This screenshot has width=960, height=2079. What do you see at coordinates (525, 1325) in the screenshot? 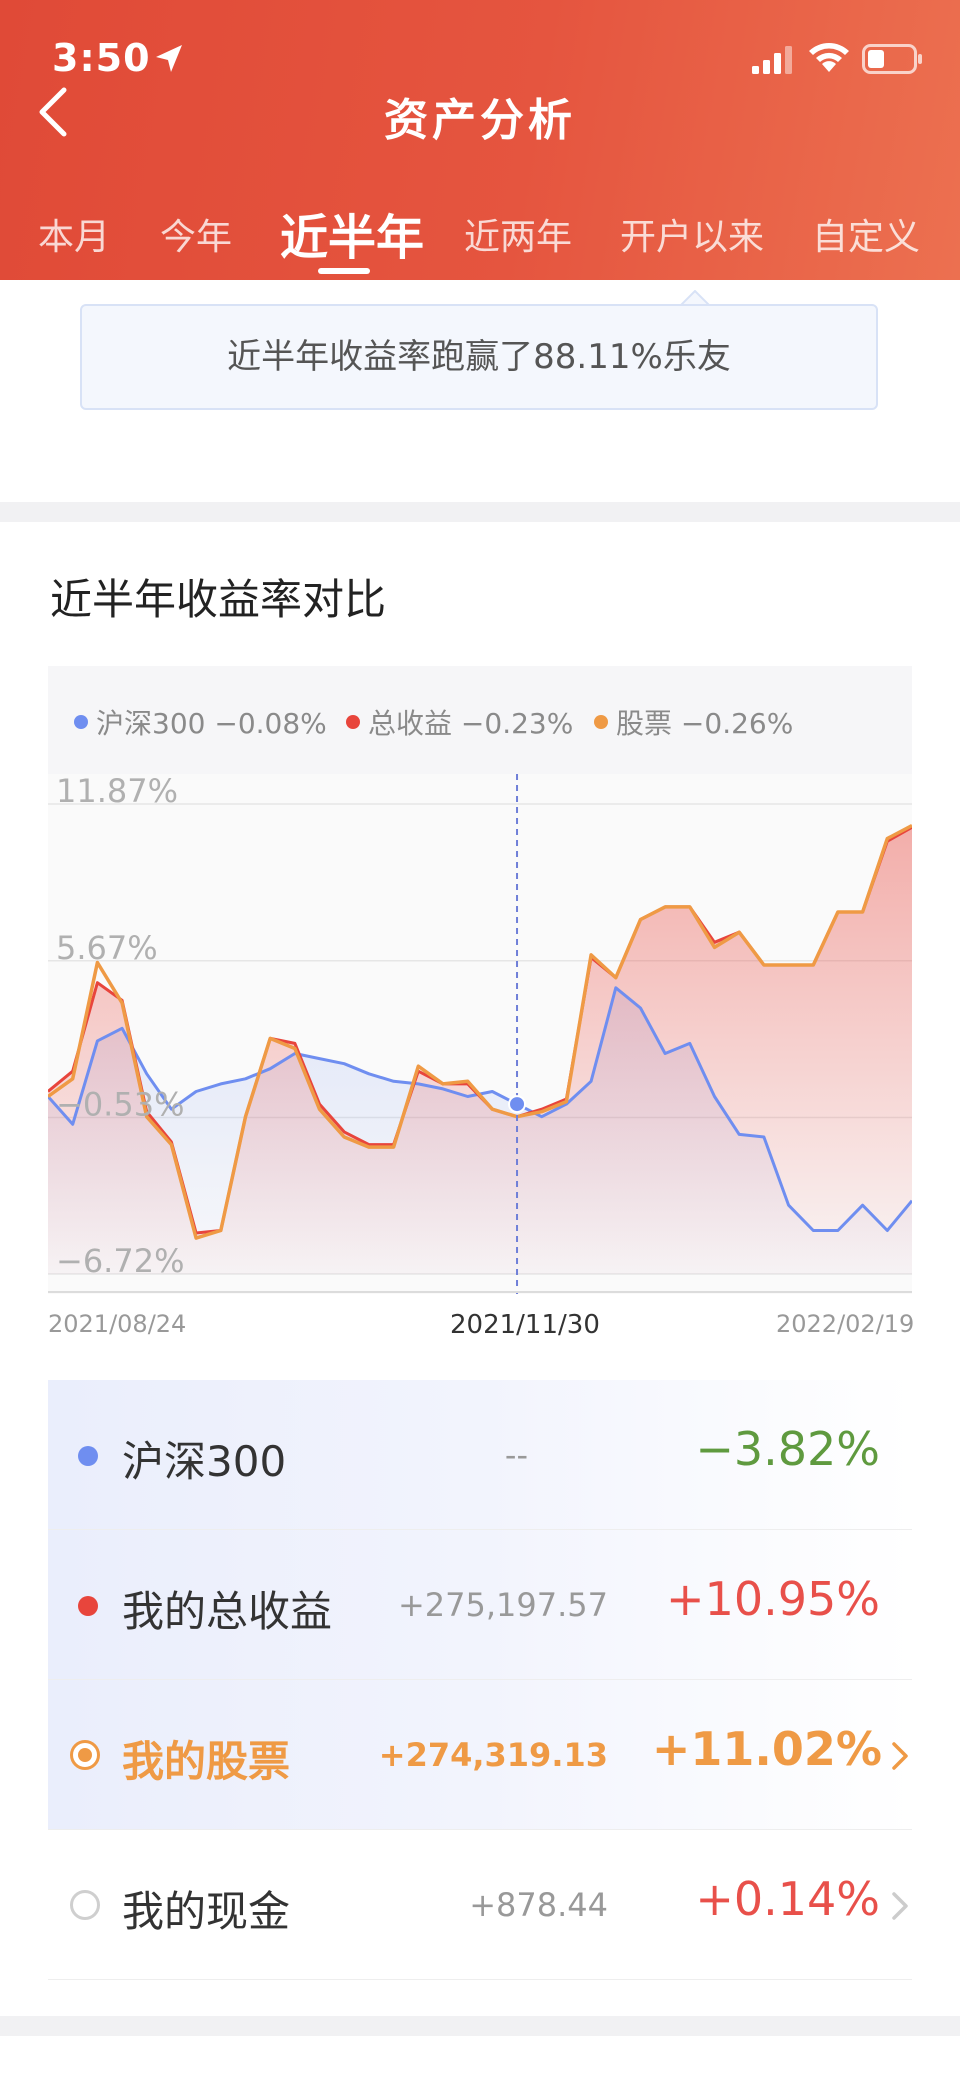
I see `x-label-cursor: 2021/11/30` at bounding box center [525, 1325].